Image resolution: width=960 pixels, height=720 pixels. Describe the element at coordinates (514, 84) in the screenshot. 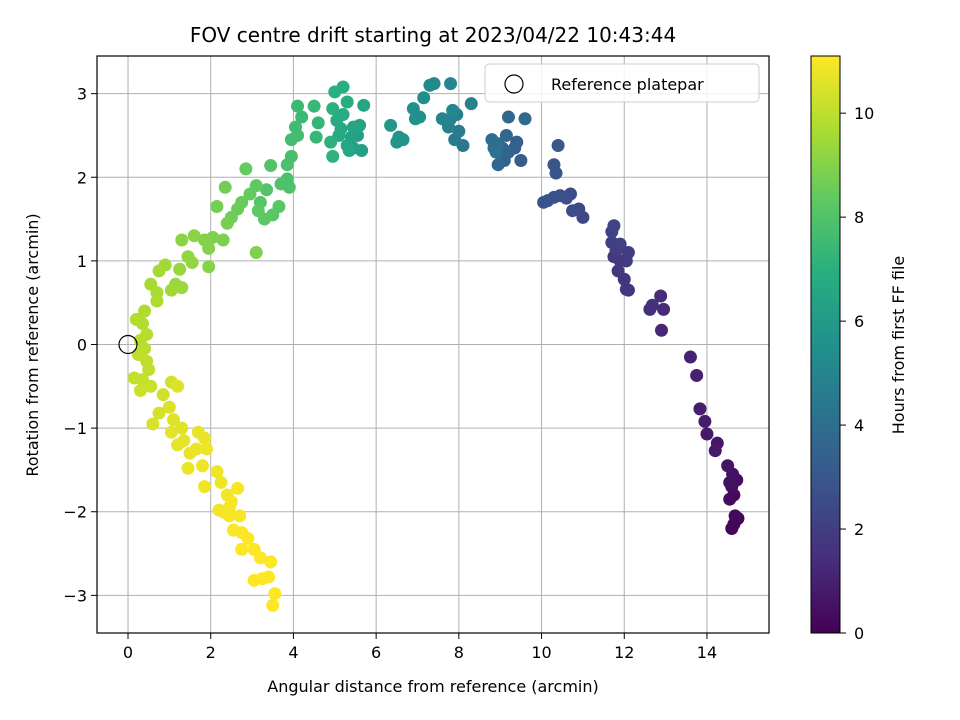

I see `legend-reference-marker` at that location.